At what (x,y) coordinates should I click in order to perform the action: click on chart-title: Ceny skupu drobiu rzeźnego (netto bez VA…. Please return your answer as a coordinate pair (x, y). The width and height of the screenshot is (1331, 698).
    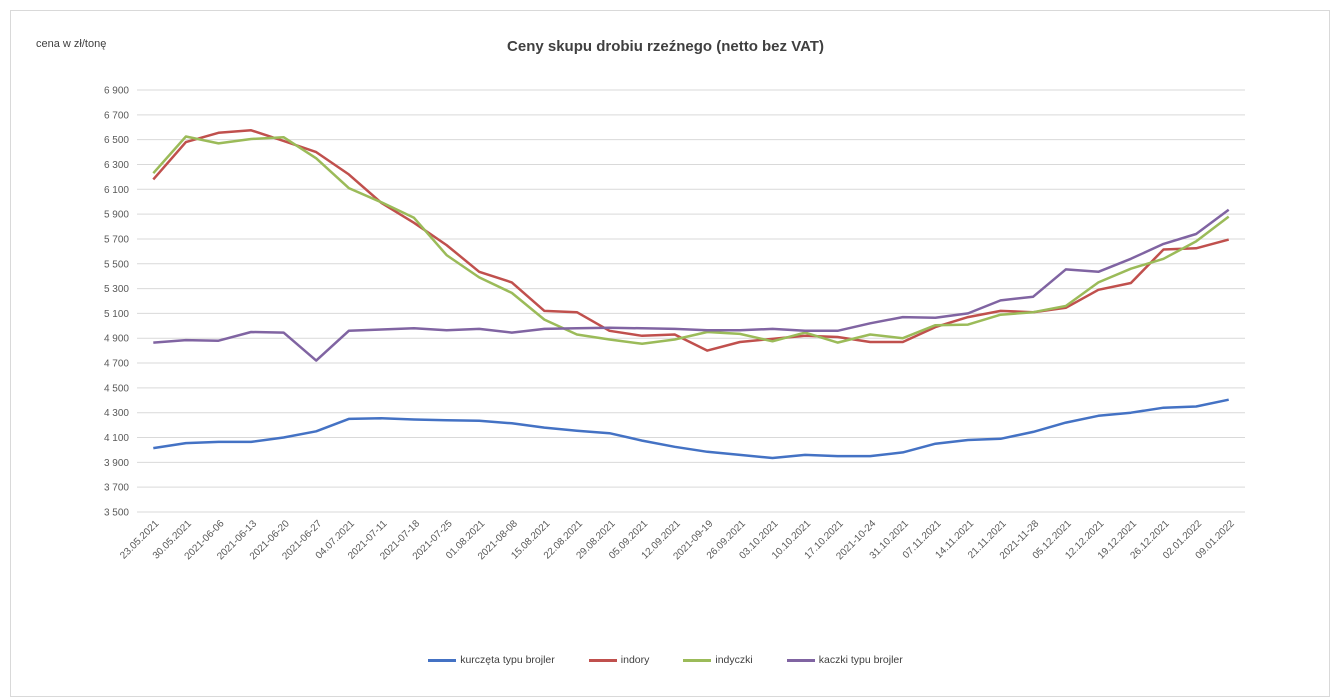
    Looking at the image, I should click on (665, 46).